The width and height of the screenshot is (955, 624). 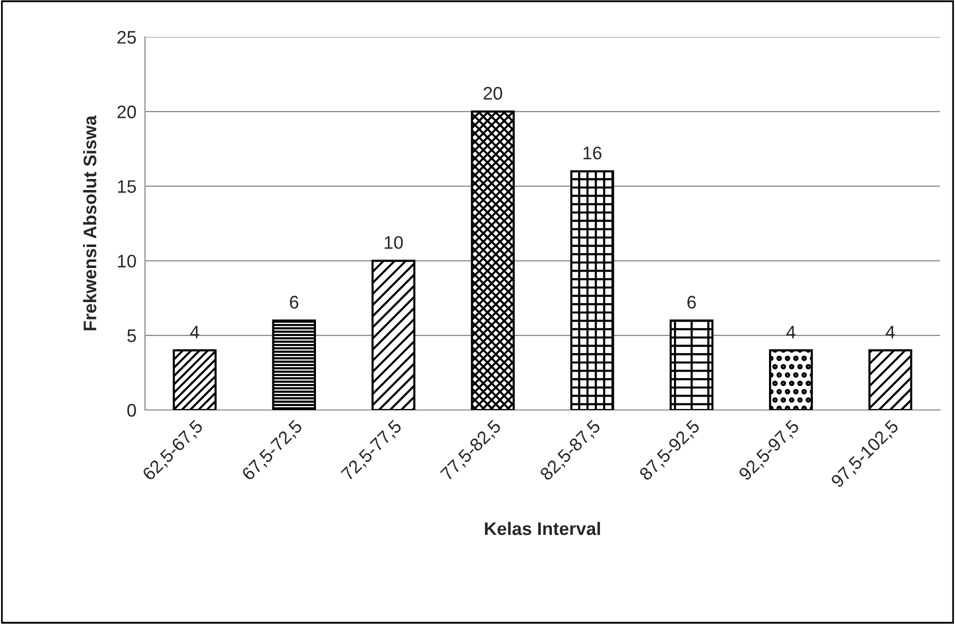 What do you see at coordinates (493, 93) in the screenshot?
I see `data-label: 20` at bounding box center [493, 93].